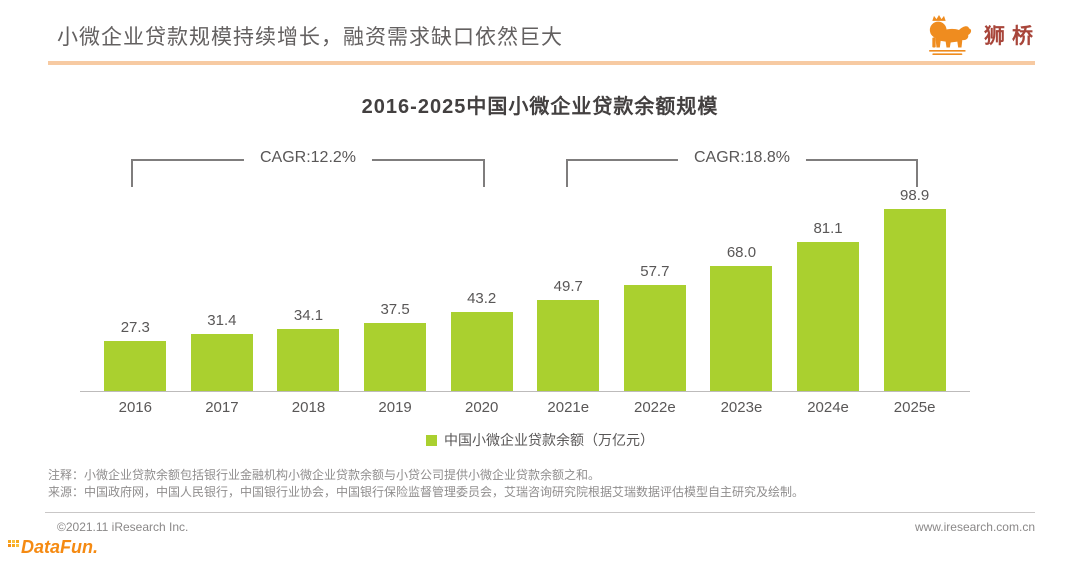 Image resolution: width=1080 pixels, height=568 pixels. Describe the element at coordinates (60, 547) in the screenshot. I see `datafun-wordmark: DataFun.` at that location.